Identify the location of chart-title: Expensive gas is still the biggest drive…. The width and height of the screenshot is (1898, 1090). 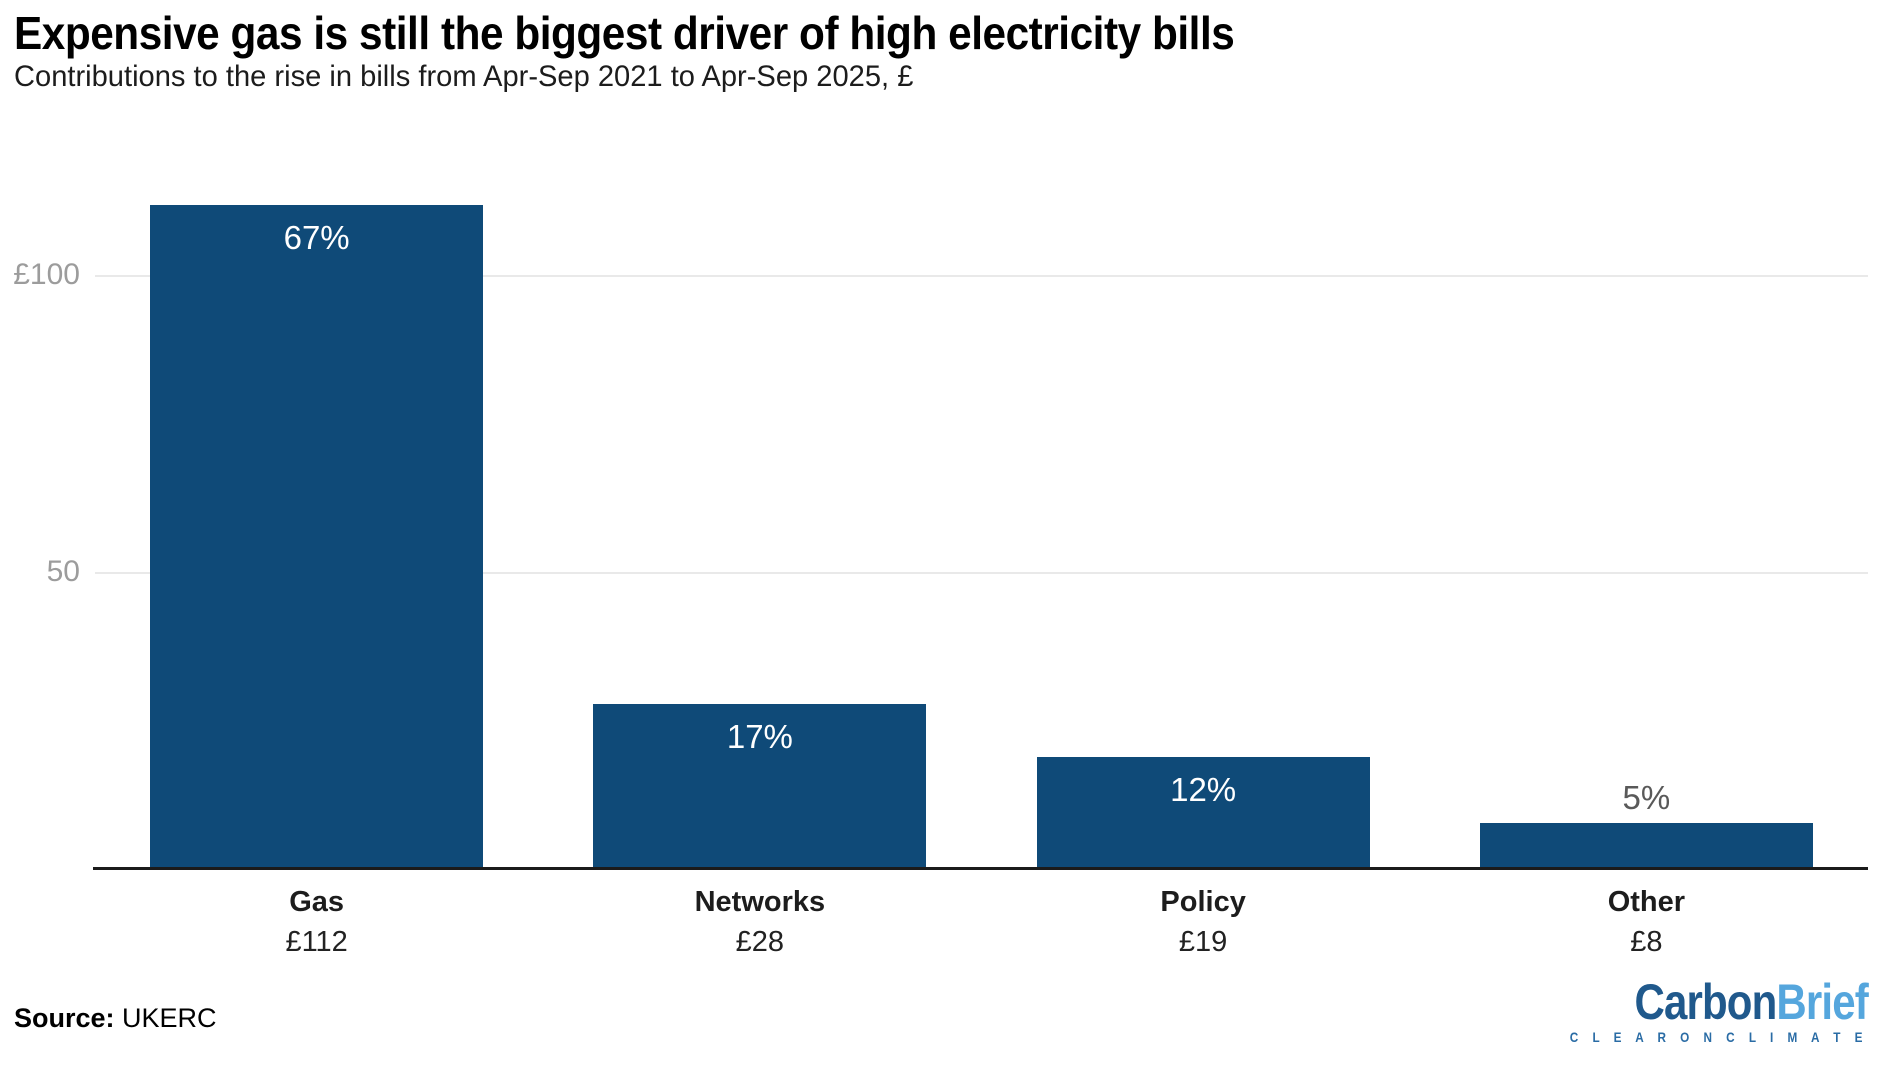
(624, 33).